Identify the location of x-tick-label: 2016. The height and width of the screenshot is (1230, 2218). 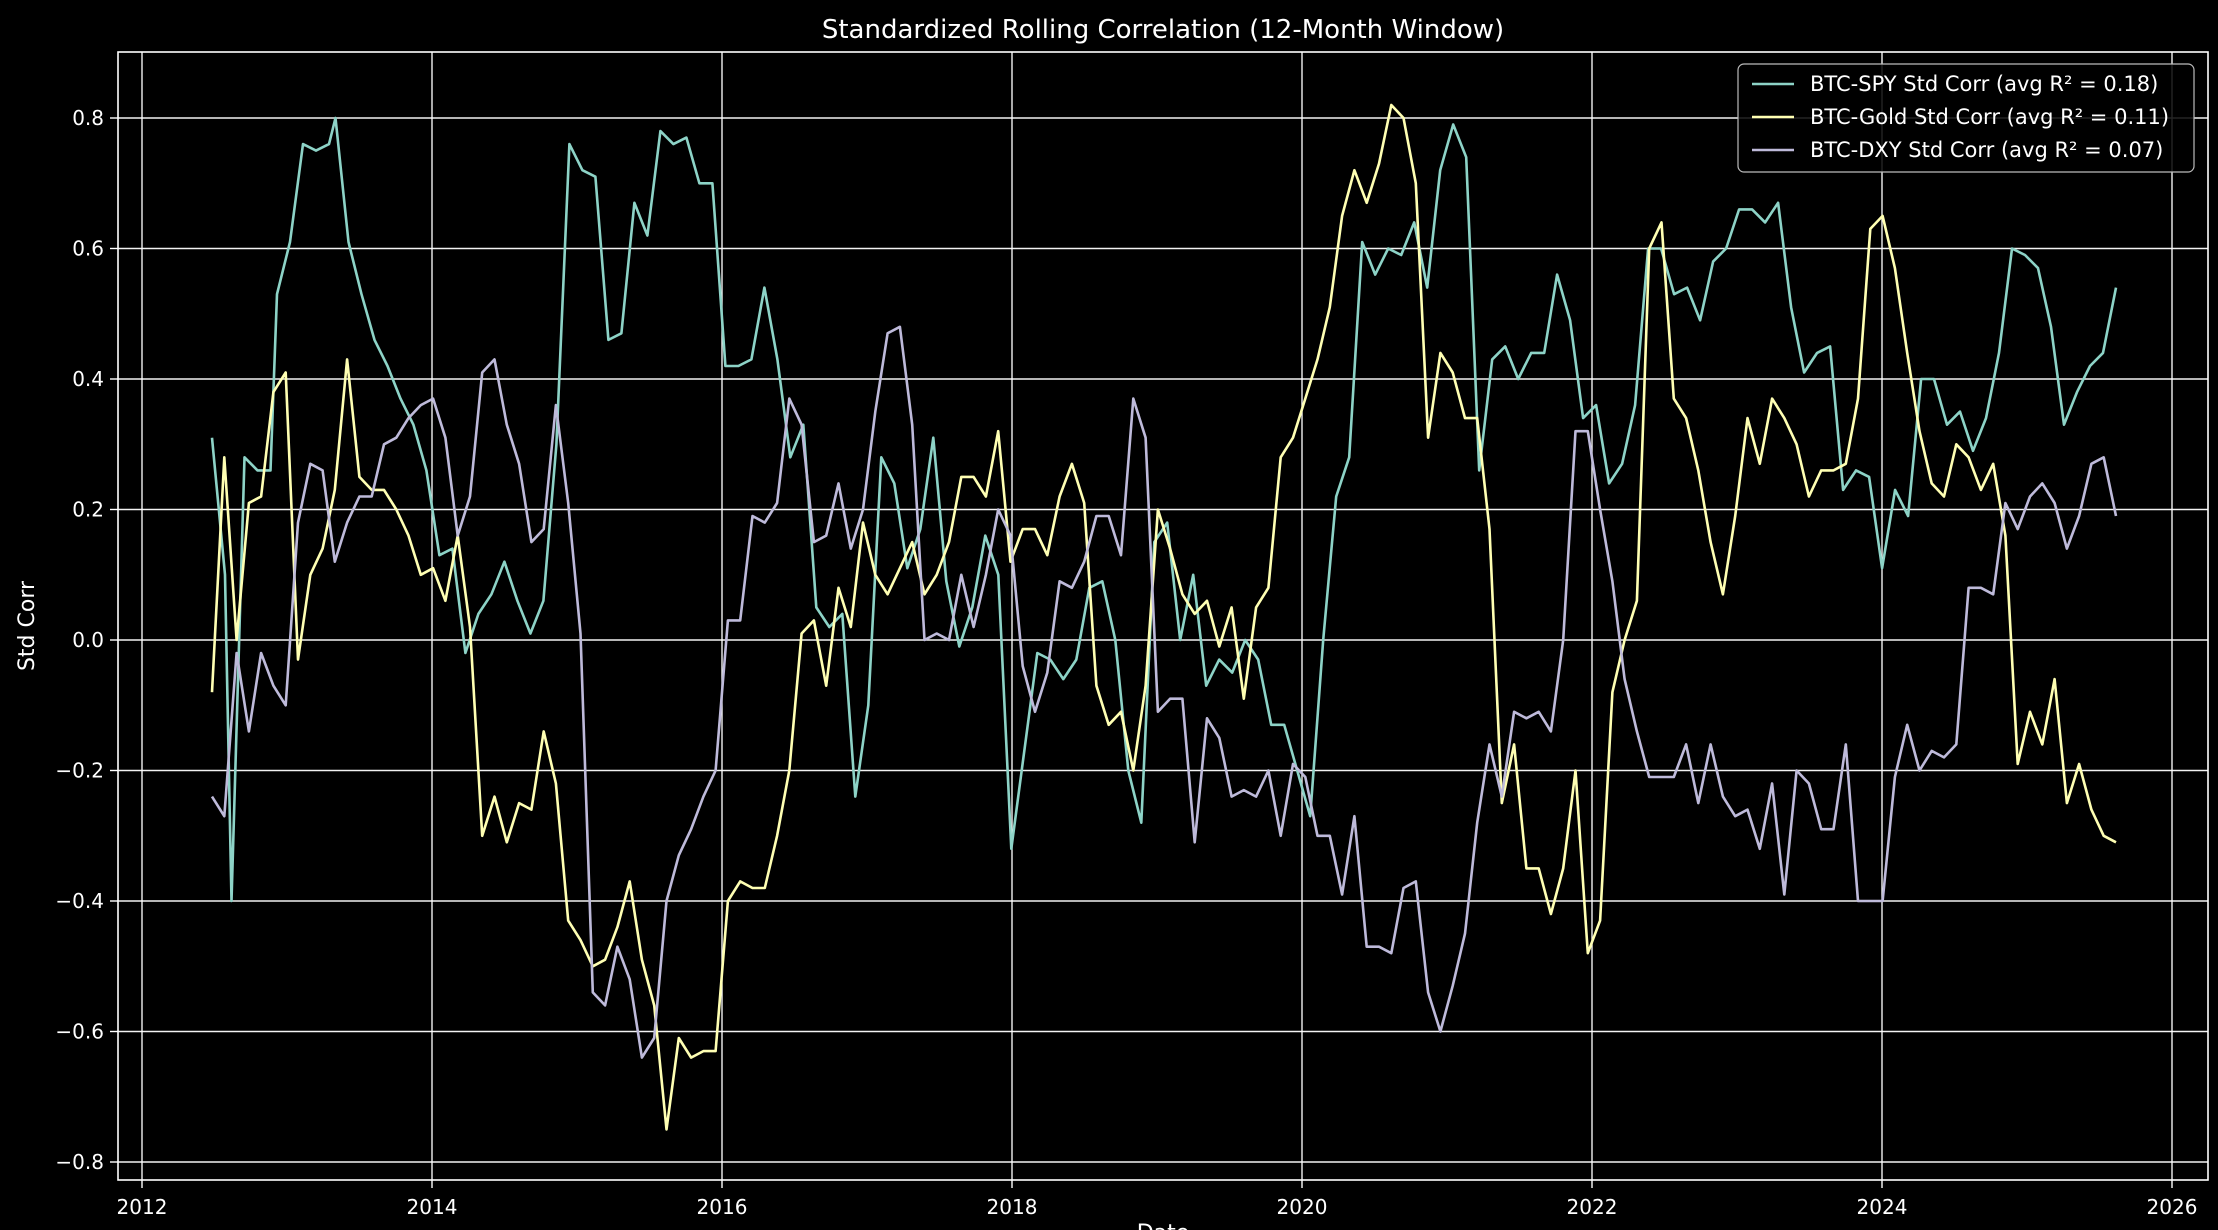
(722, 1207).